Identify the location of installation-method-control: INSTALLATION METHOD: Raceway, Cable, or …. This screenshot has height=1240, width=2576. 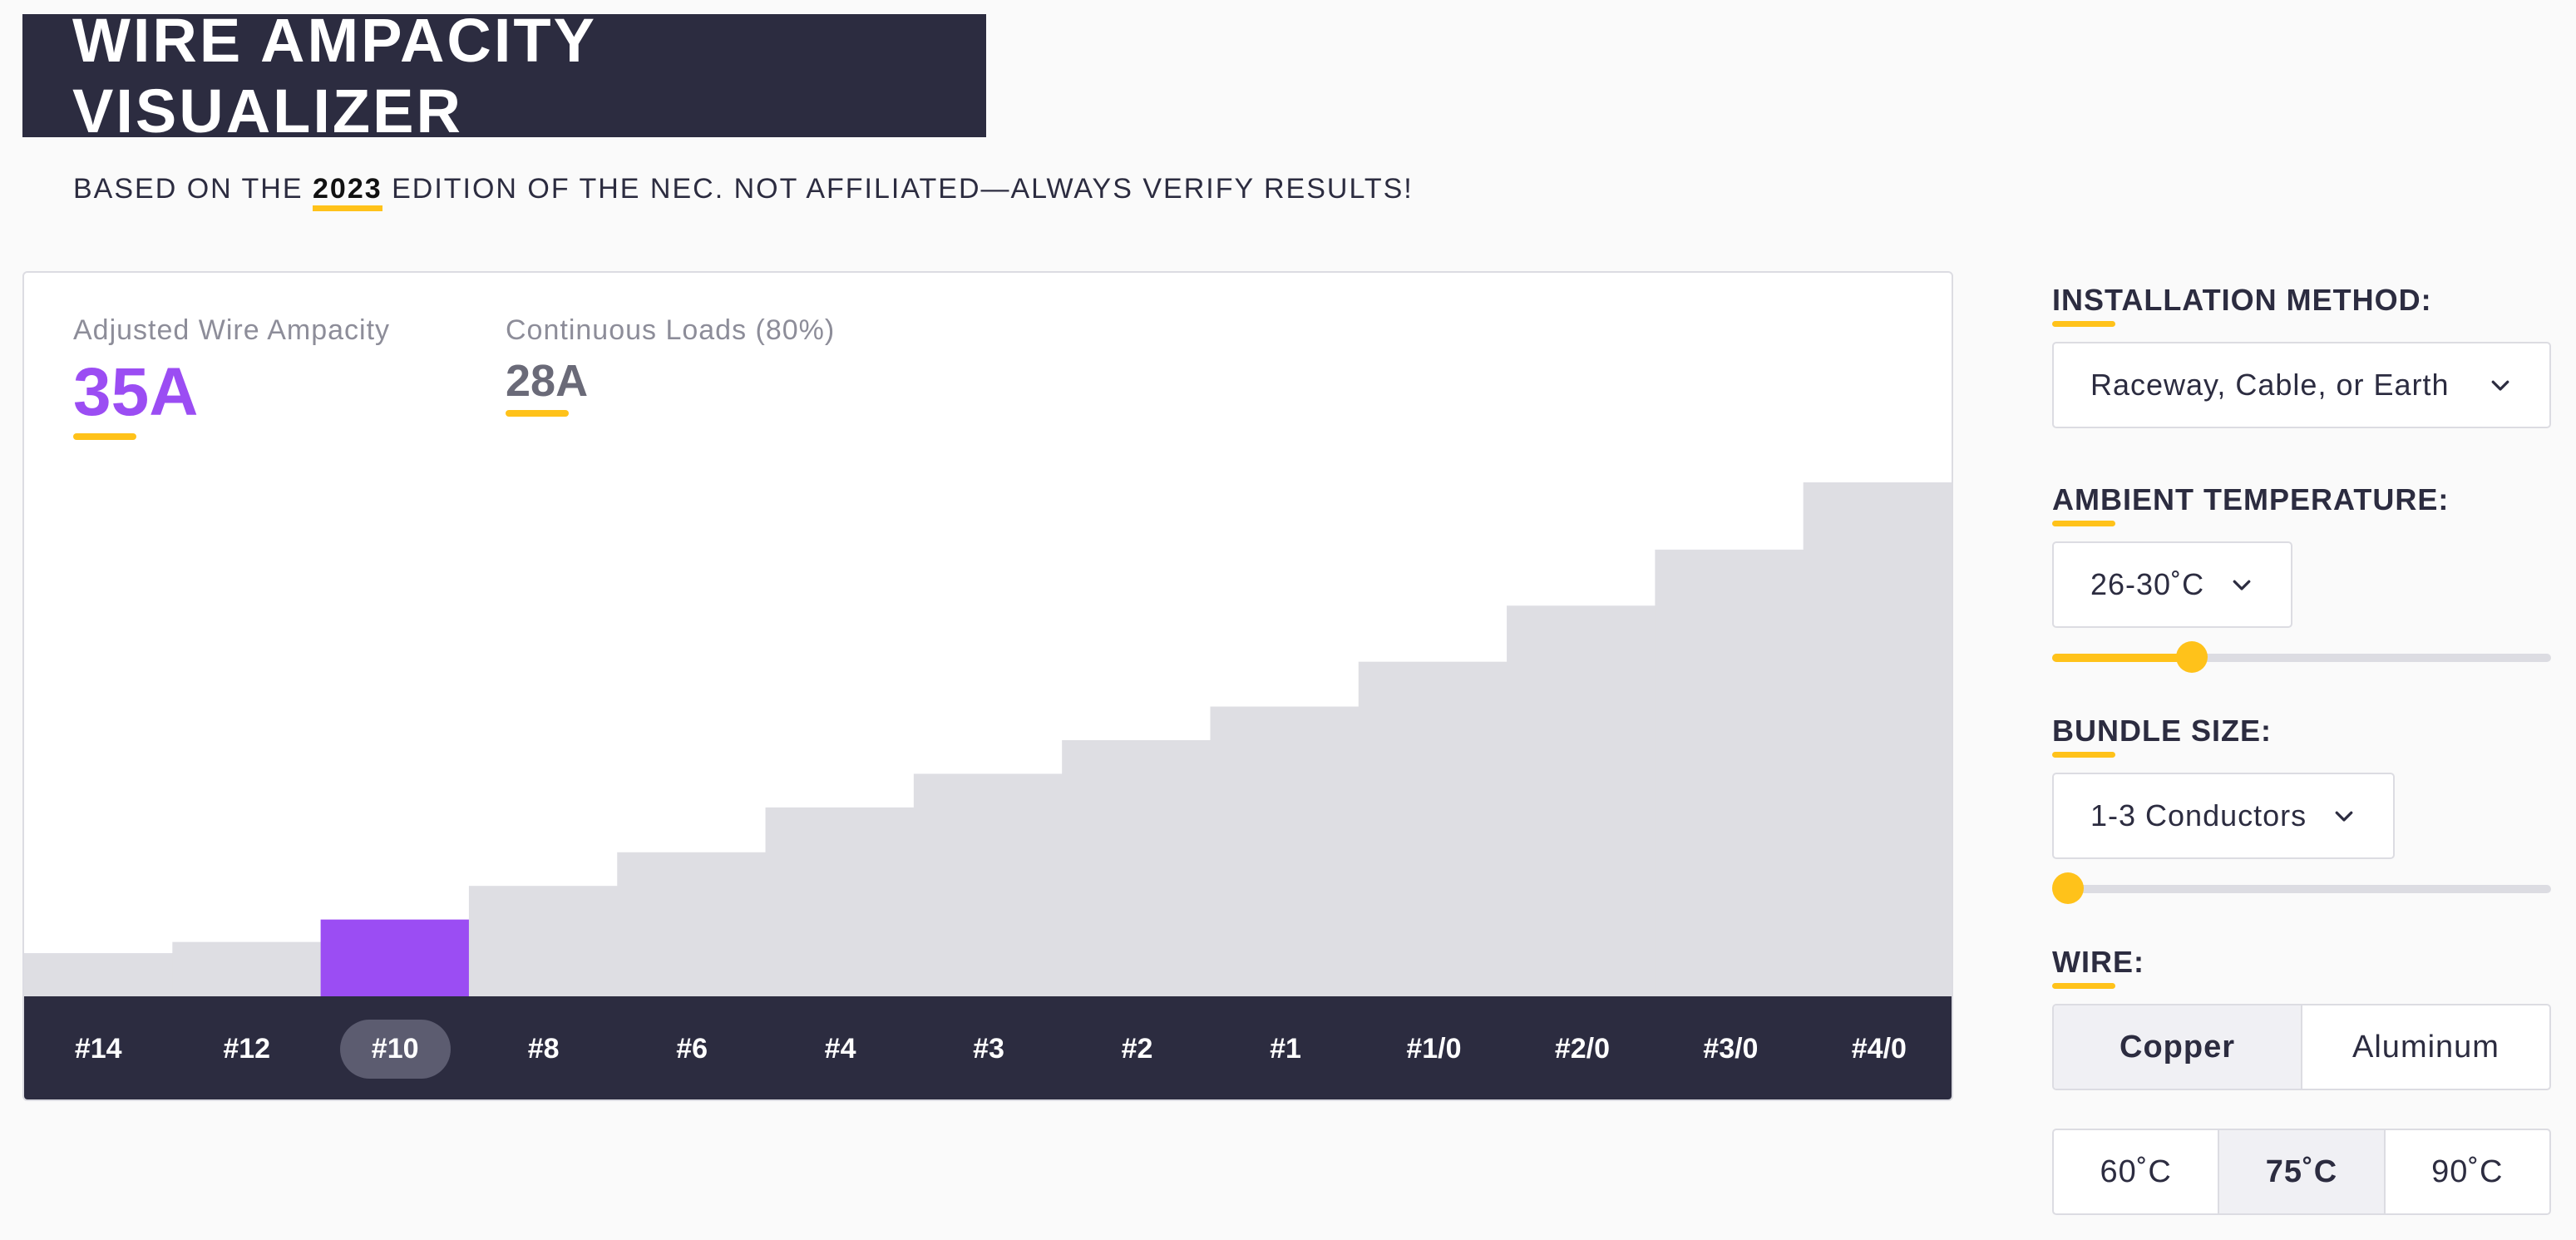
(2301, 355).